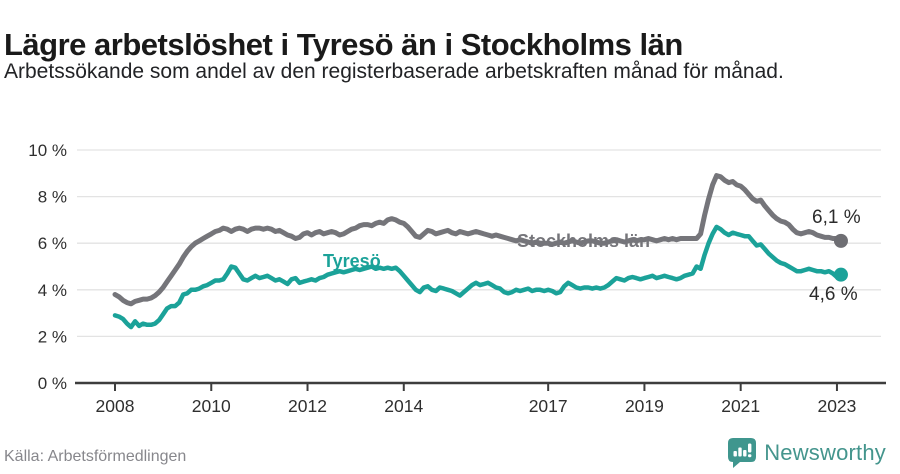  I want to click on x-axis-label: 2012, so click(307, 406).